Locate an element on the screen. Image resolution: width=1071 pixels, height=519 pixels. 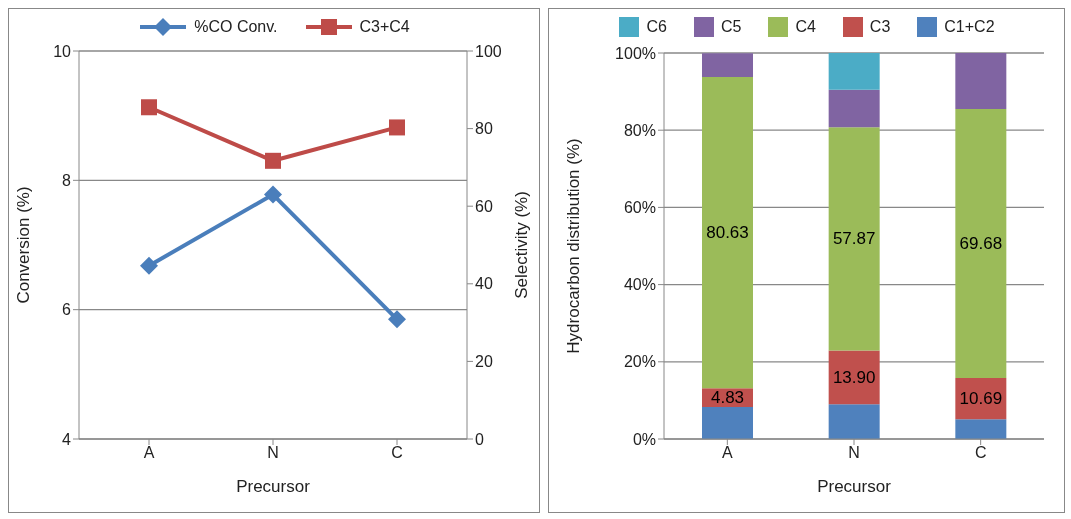
legend-label: %CO Conv. is located at coordinates (236, 27).